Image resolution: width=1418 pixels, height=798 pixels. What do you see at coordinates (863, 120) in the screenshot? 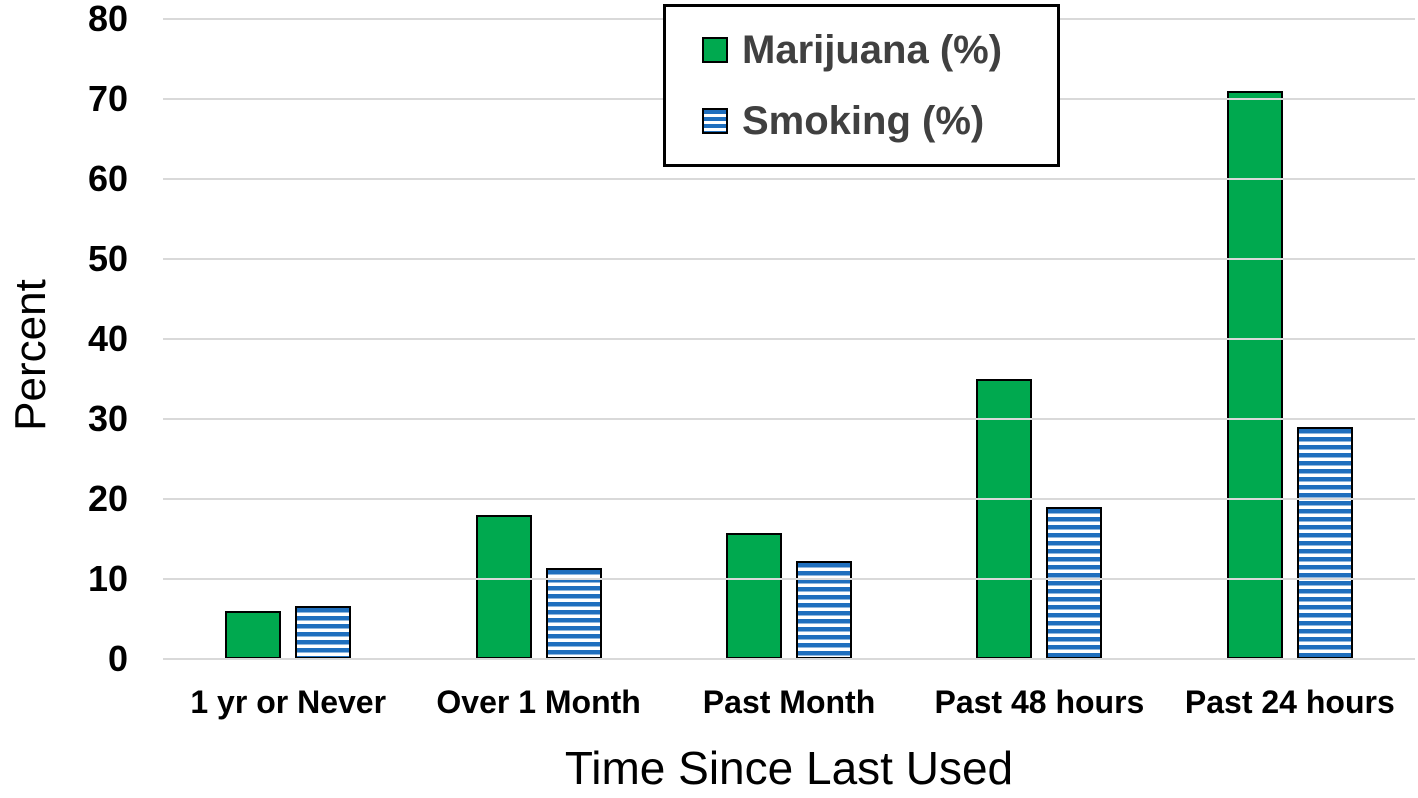
I see `legend-label-smoking: Smoking (%)` at bounding box center [863, 120].